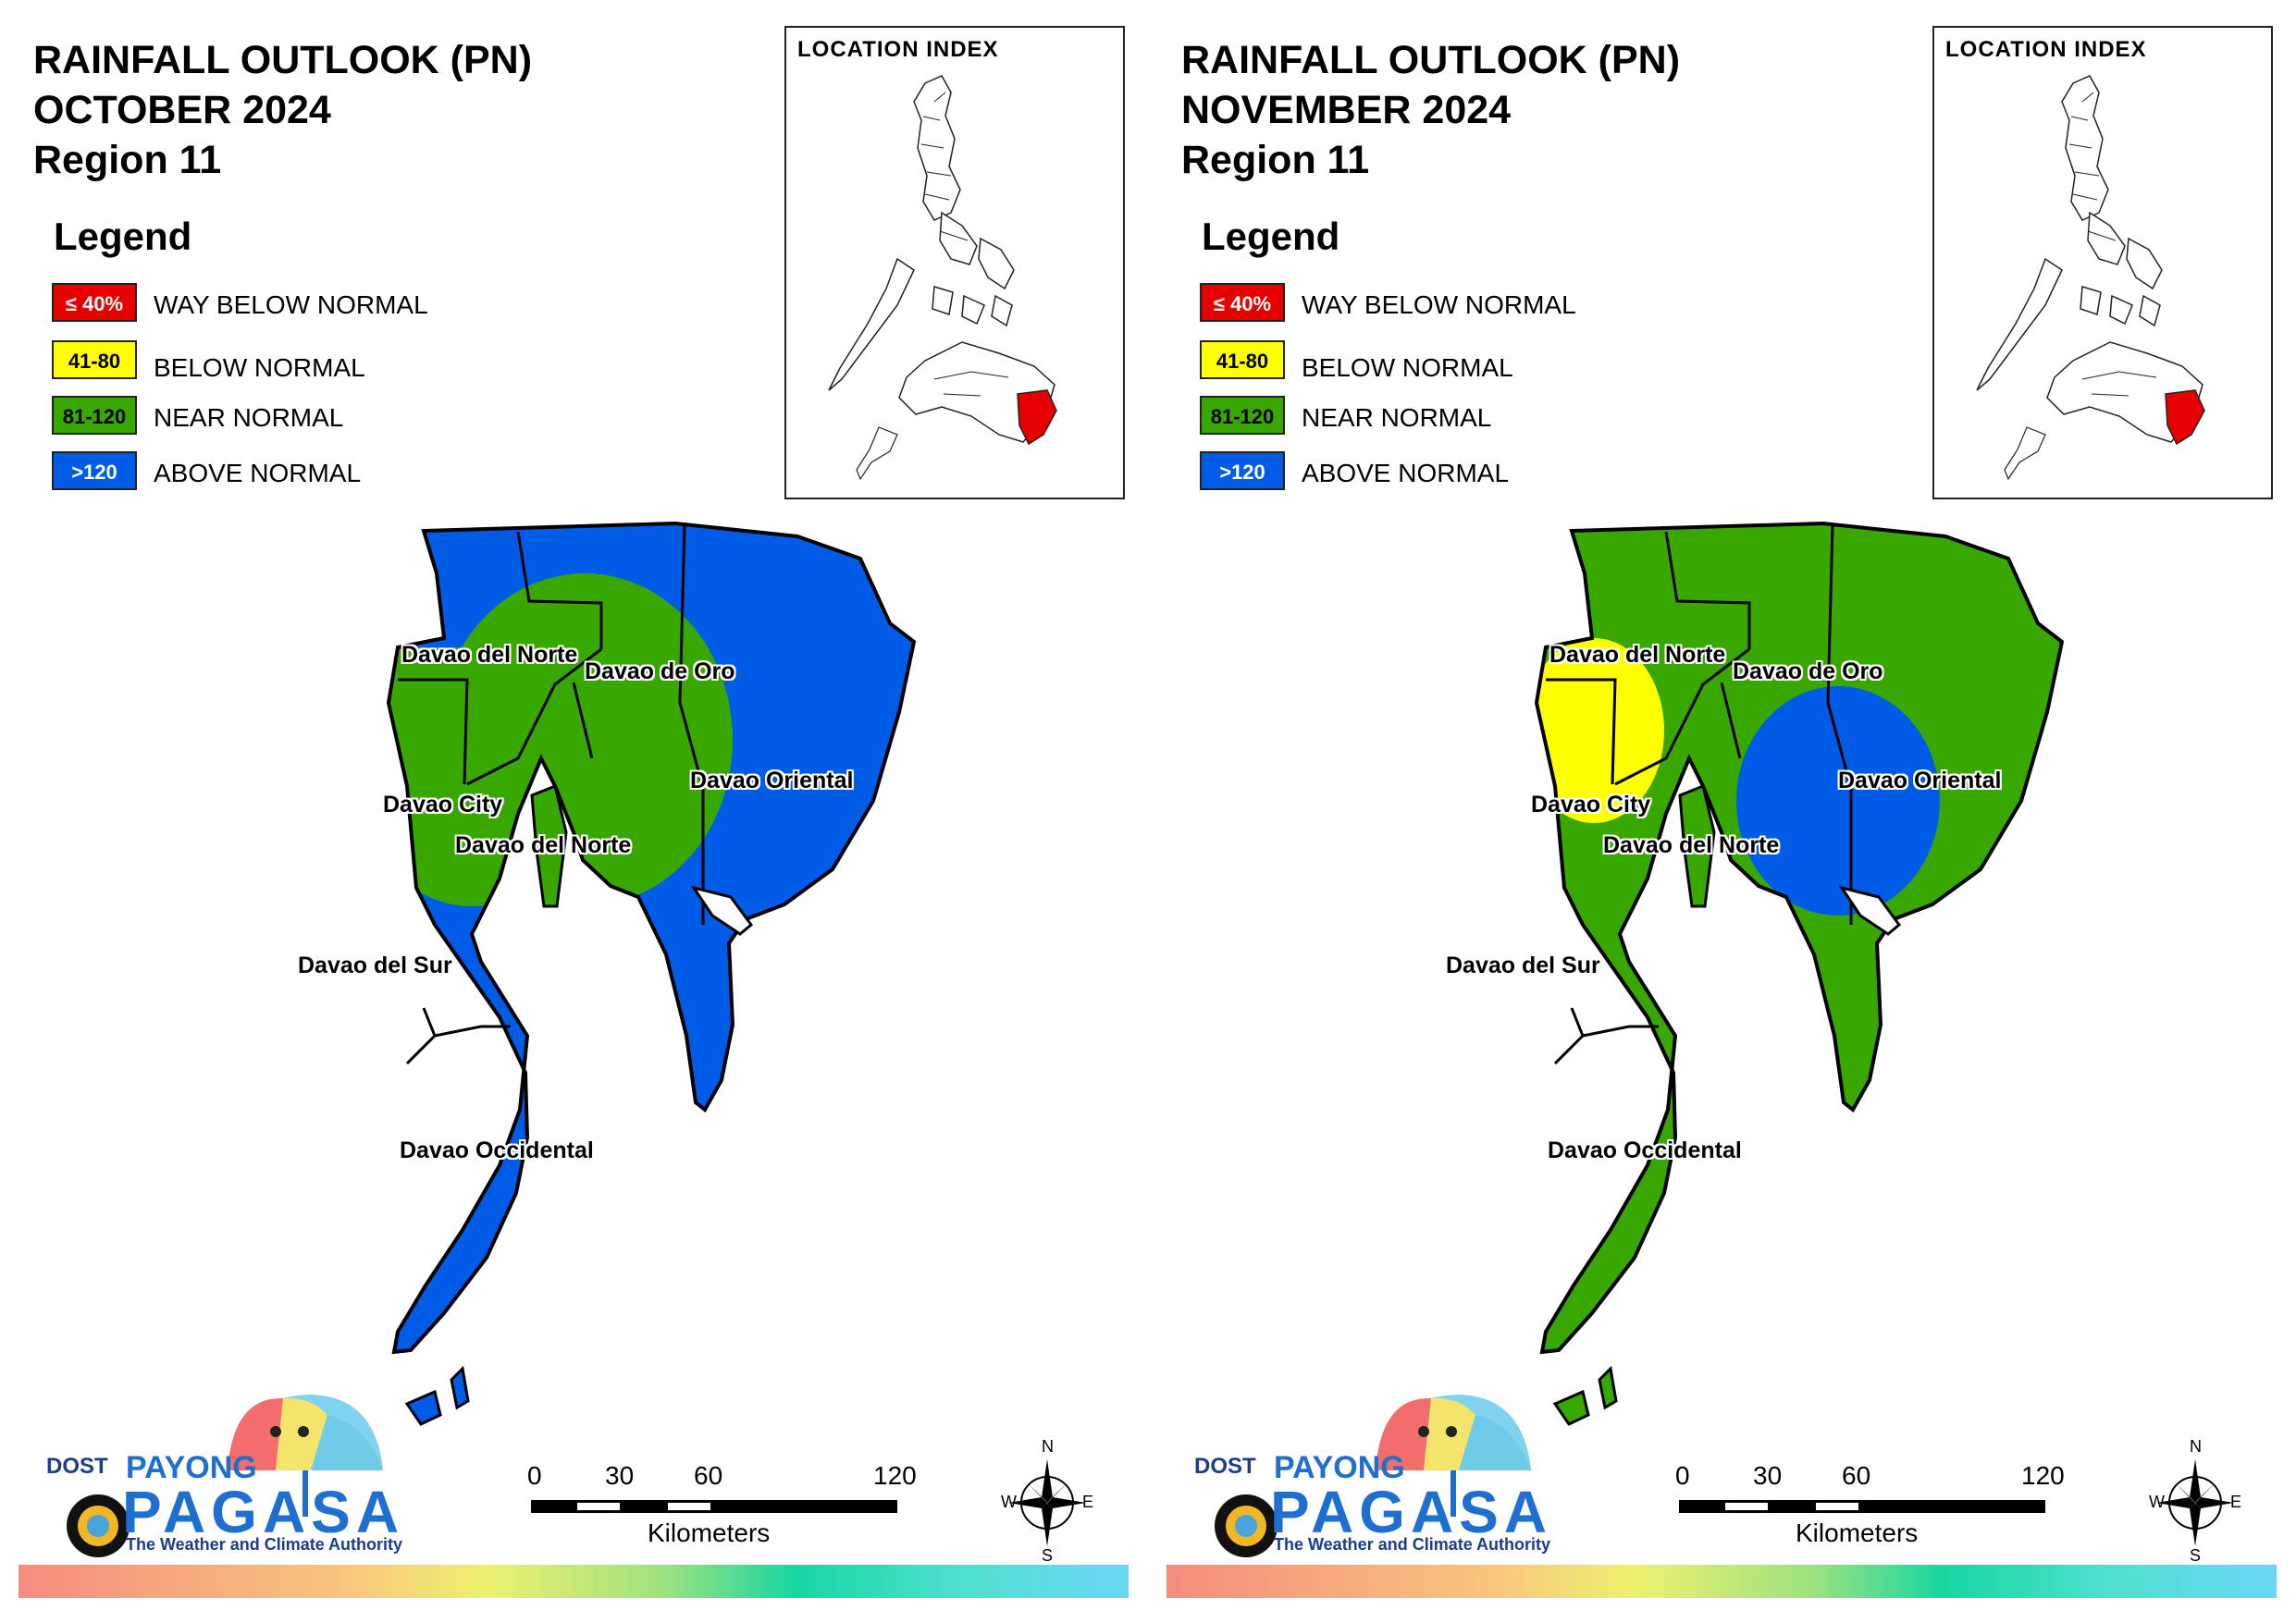 Image resolution: width=2296 pixels, height=1623 pixels. What do you see at coordinates (1838, 801) in the screenshot?
I see `above-normal-zone` at bounding box center [1838, 801].